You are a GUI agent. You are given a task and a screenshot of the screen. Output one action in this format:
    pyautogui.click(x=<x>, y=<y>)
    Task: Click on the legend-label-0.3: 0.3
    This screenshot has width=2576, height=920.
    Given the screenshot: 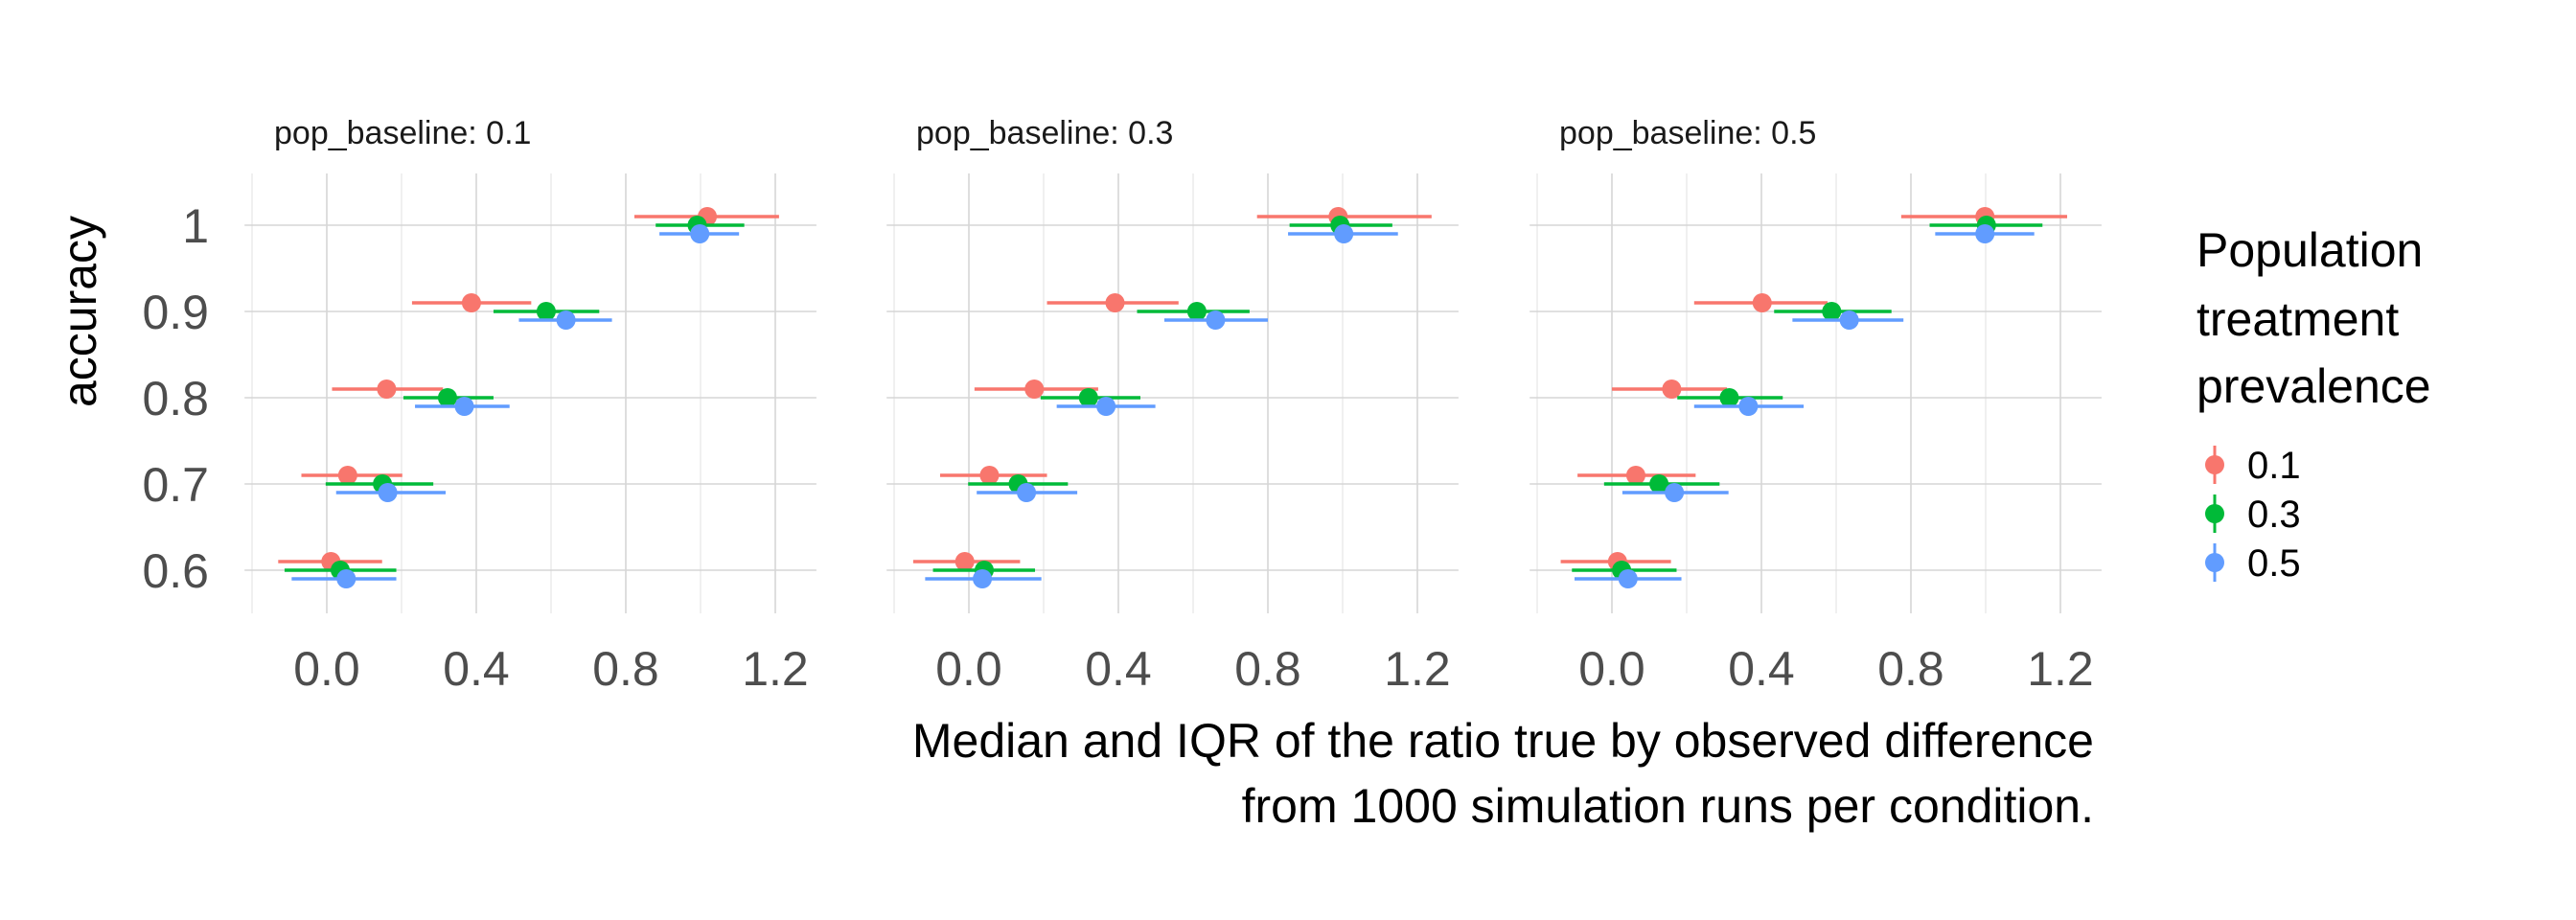 What is the action you would take?
    pyautogui.click(x=2274, y=515)
    